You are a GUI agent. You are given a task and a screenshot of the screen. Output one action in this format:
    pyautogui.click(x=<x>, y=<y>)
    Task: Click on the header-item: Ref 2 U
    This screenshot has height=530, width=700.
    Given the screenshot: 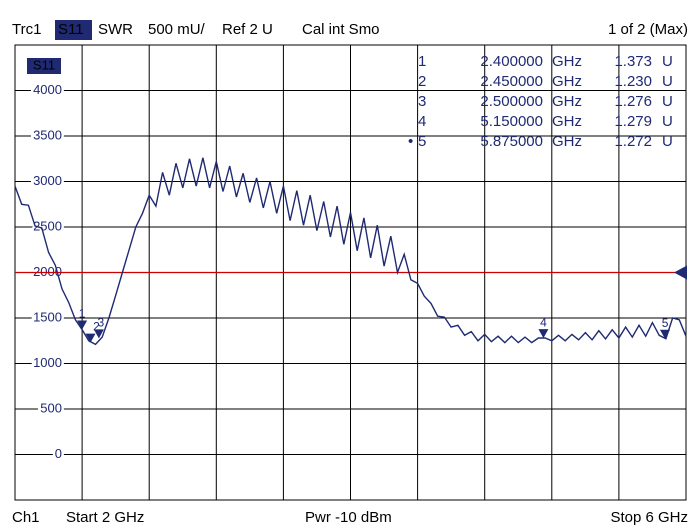 What is the action you would take?
    pyautogui.click(x=247, y=29)
    